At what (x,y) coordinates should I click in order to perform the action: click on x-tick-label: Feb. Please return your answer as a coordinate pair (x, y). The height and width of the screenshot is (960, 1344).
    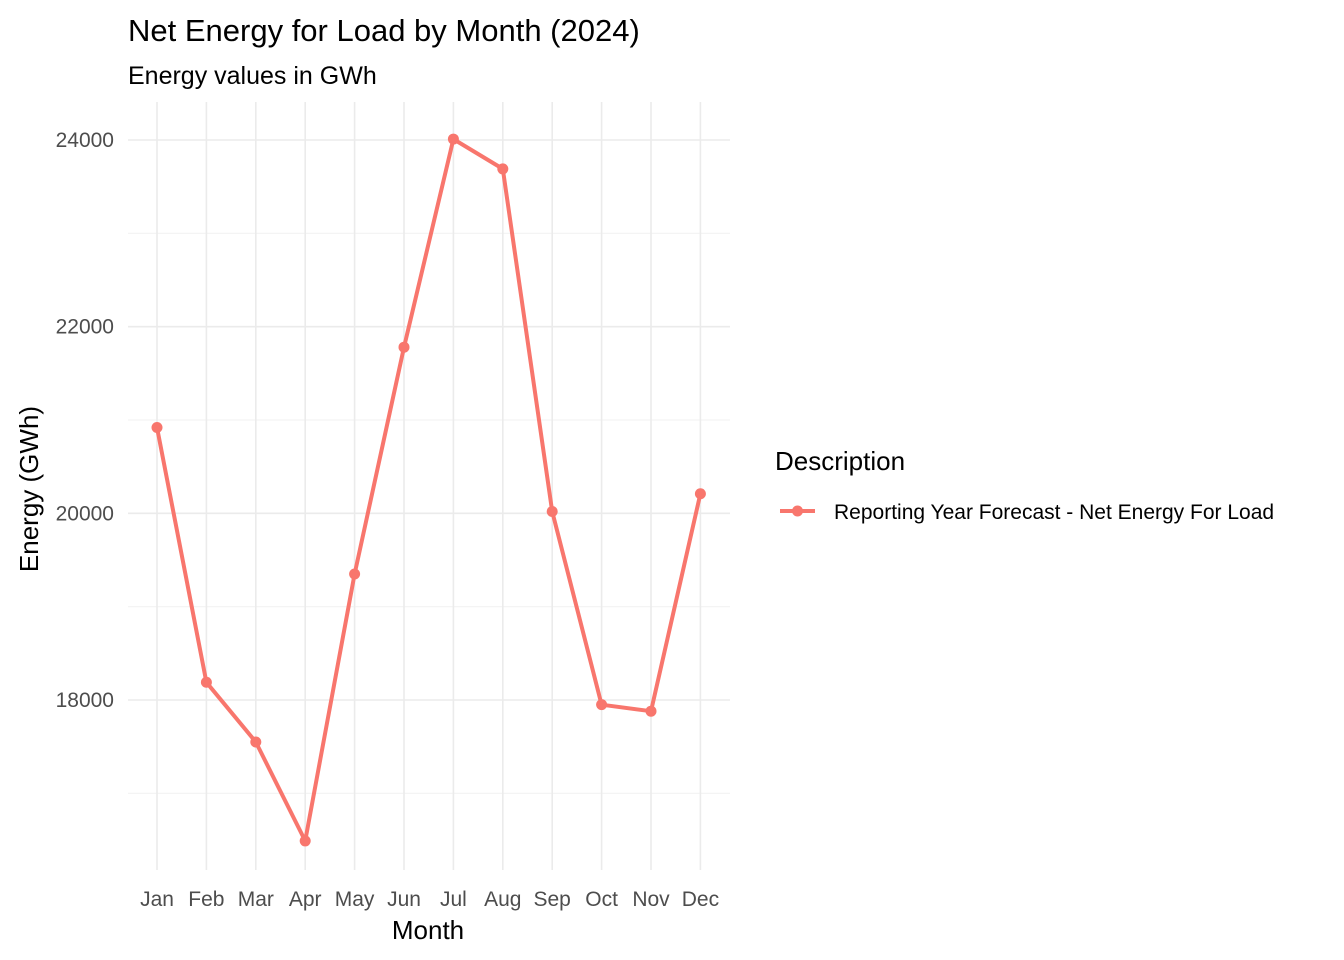
    Looking at the image, I should click on (206, 899).